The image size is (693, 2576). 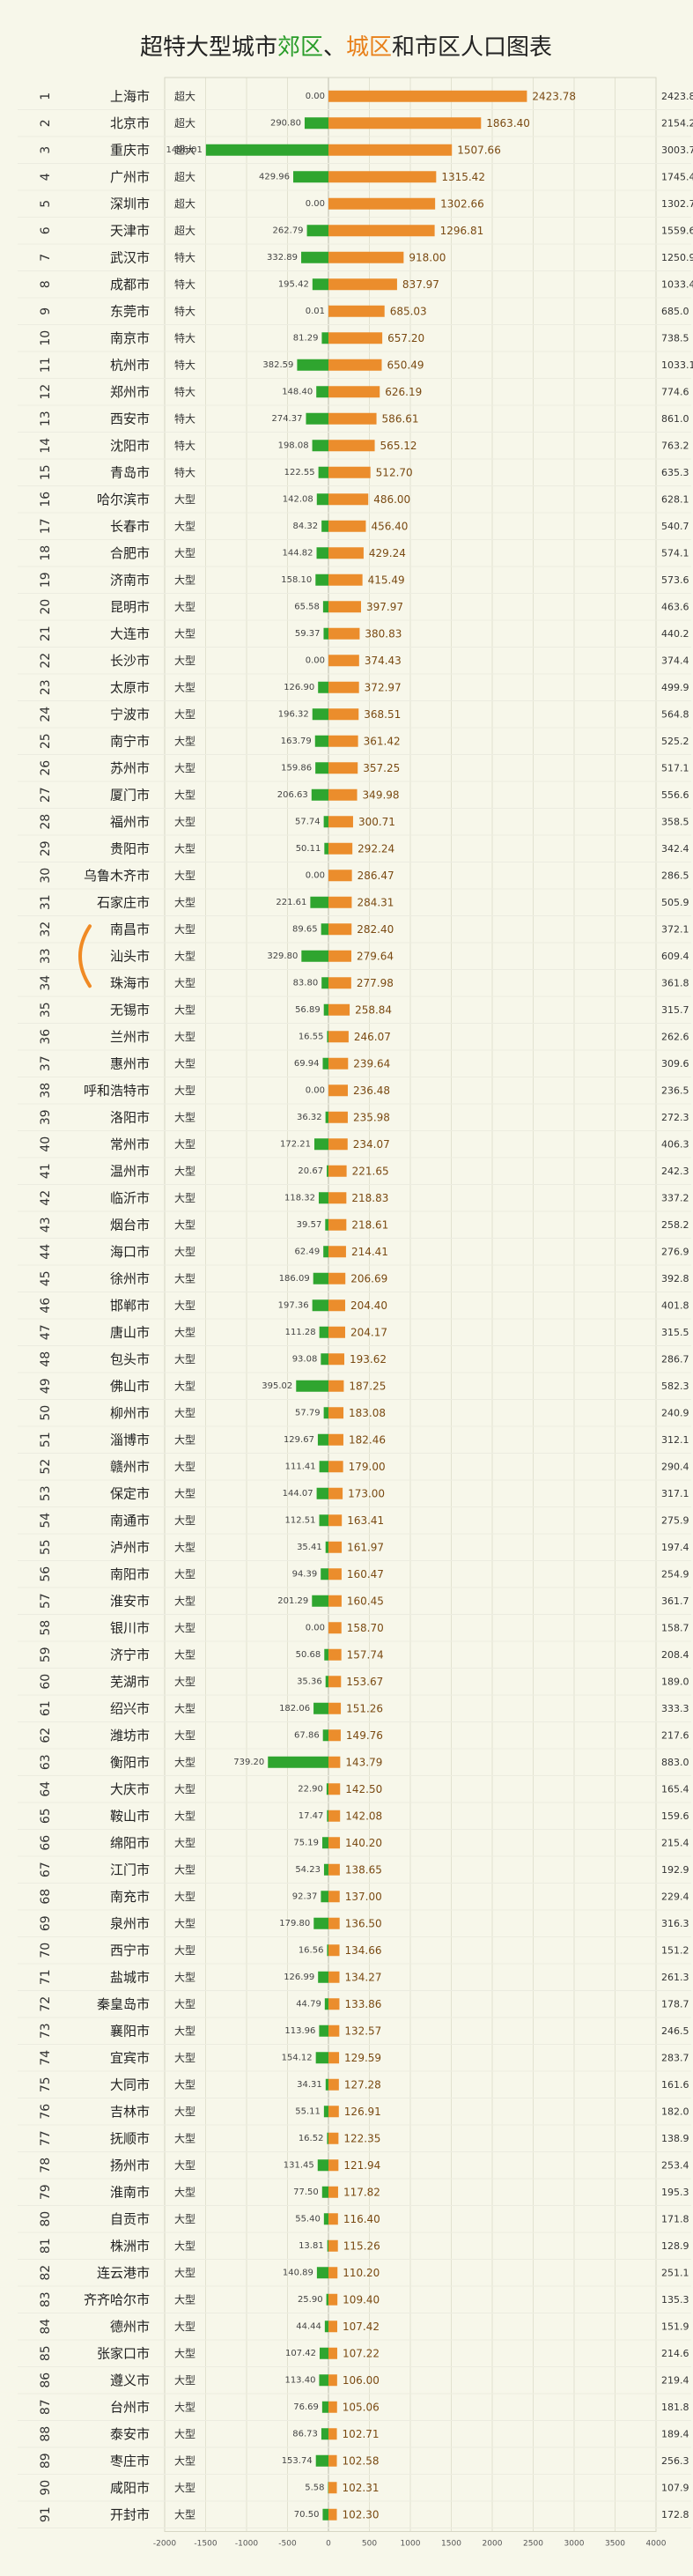 I want to click on rank-label: 4, so click(x=46, y=177).